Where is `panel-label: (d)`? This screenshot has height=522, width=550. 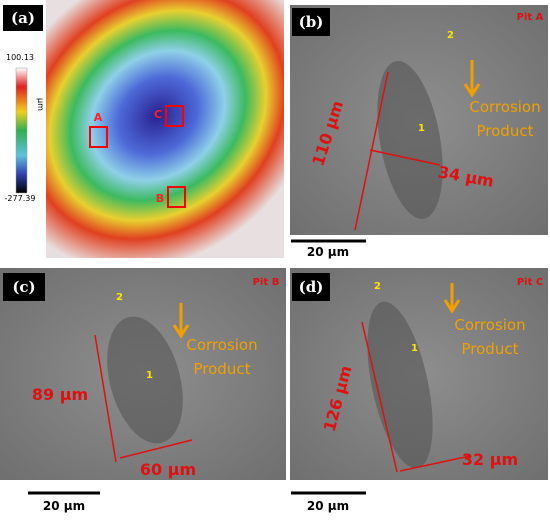 panel-label: (d) is located at coordinates (311, 287).